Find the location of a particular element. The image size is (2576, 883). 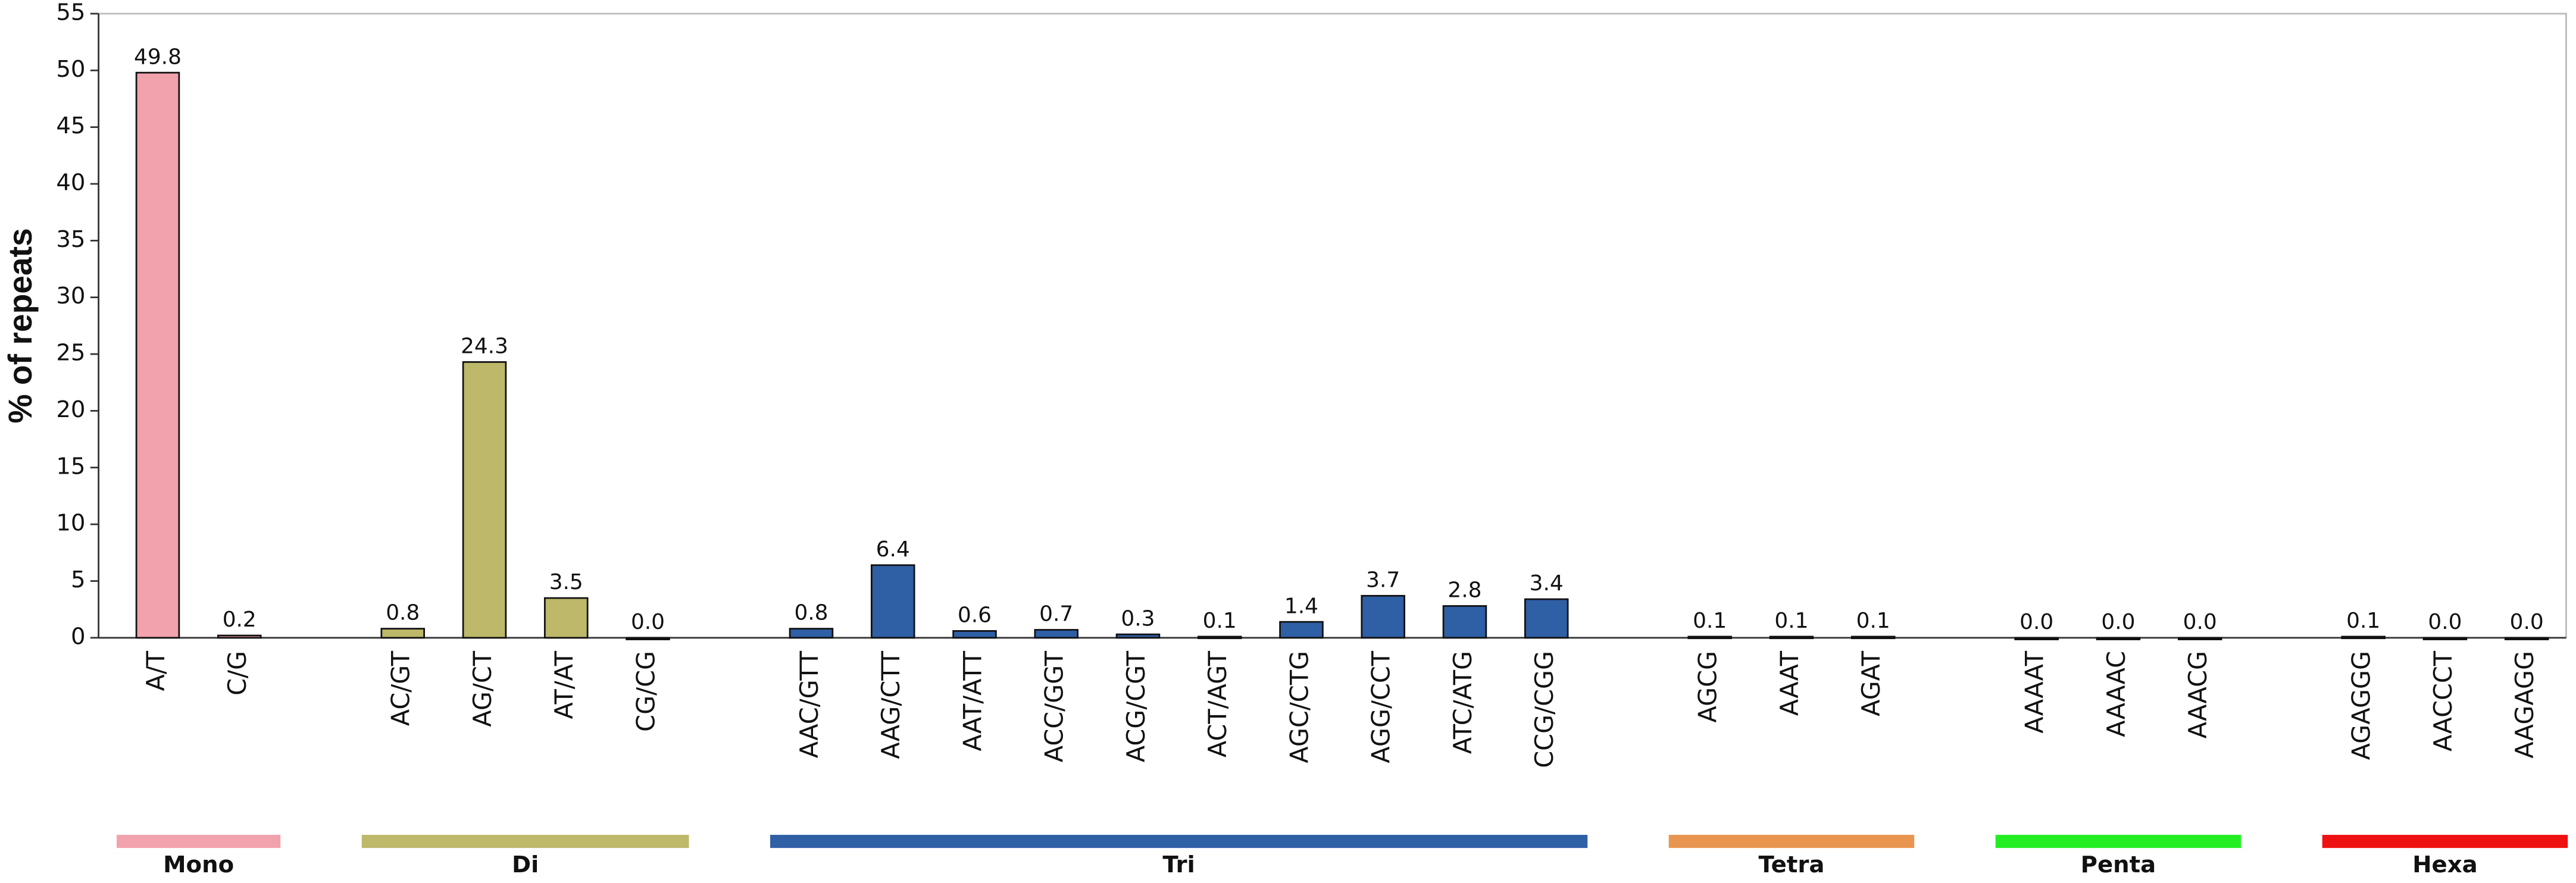

value-label: 3.4 is located at coordinates (1547, 583).